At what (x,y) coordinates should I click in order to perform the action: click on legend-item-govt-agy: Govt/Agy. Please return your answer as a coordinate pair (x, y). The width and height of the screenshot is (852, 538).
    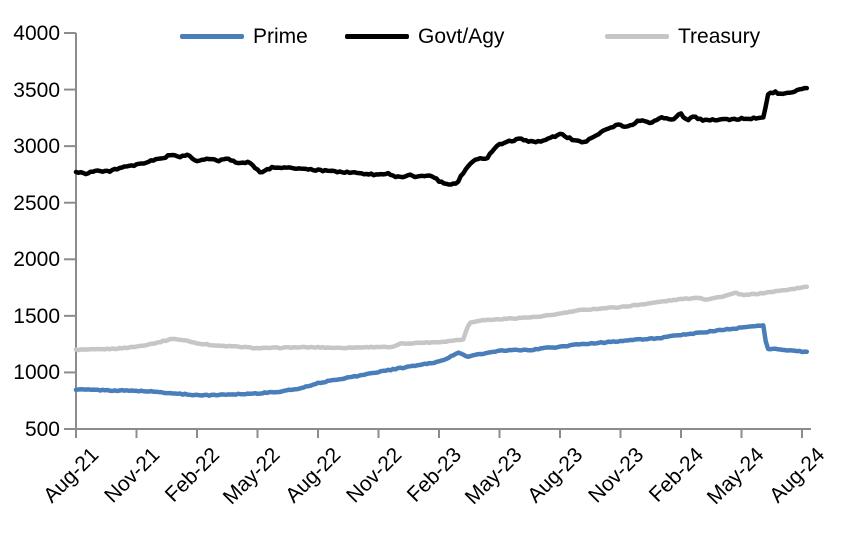
    Looking at the image, I should click on (424, 36).